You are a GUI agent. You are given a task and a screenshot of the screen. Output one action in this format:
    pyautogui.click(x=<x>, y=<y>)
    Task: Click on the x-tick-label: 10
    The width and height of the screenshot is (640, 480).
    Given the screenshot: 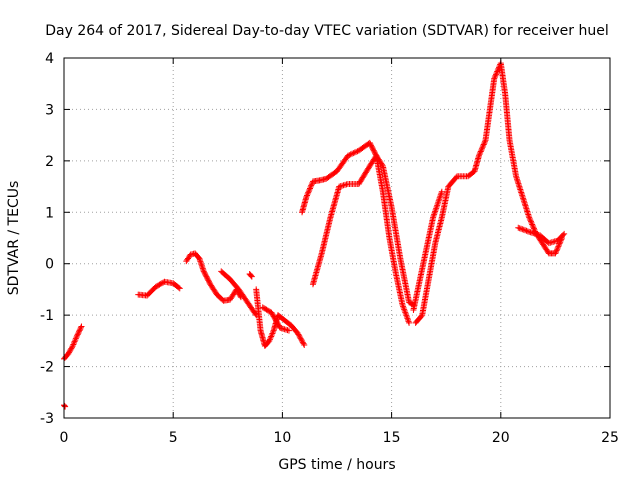 What is the action you would take?
    pyautogui.click(x=282, y=438)
    